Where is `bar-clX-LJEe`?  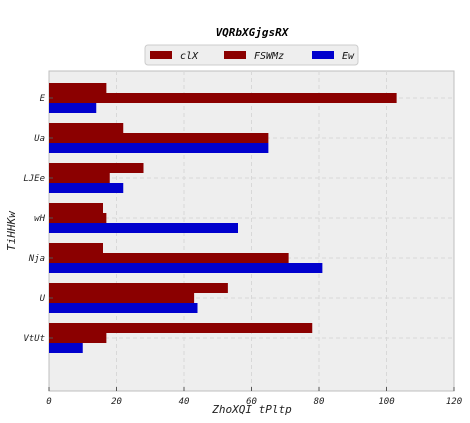
bar-clX-LJEe is located at coordinates (96, 168).